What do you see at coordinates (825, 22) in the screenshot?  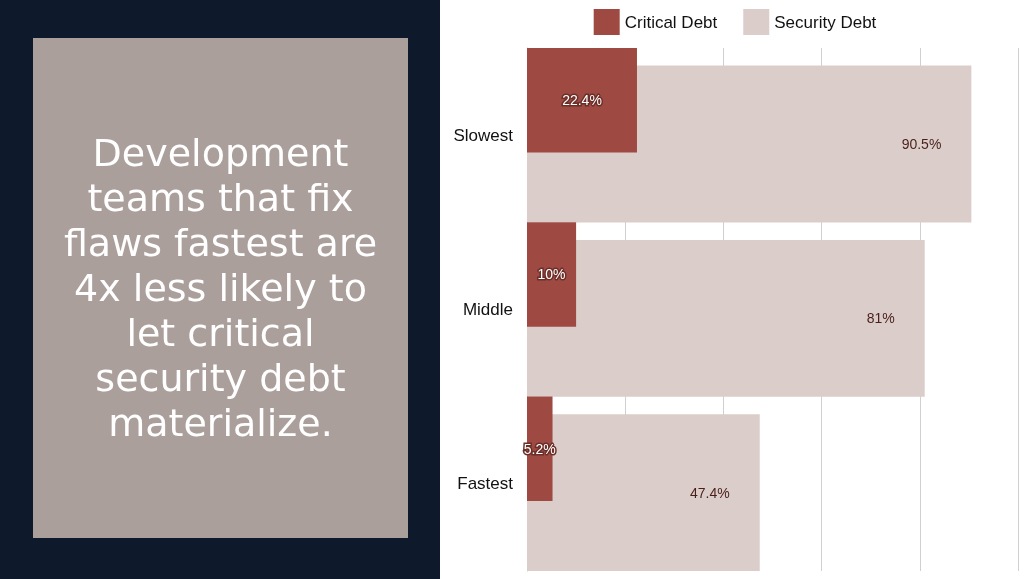 I see `legend-label: Security Debt` at bounding box center [825, 22].